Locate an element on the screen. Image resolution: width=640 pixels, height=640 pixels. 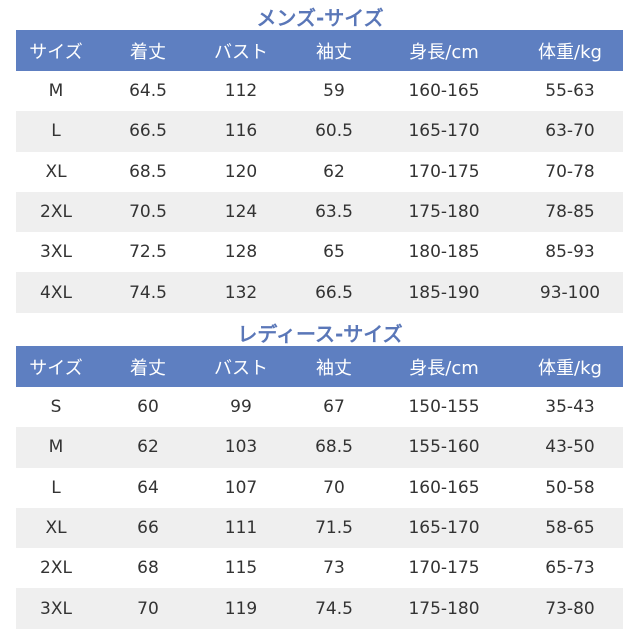
table-row: XL 68.5 120 62 170-175 70-78 is located at coordinates (319, 172).